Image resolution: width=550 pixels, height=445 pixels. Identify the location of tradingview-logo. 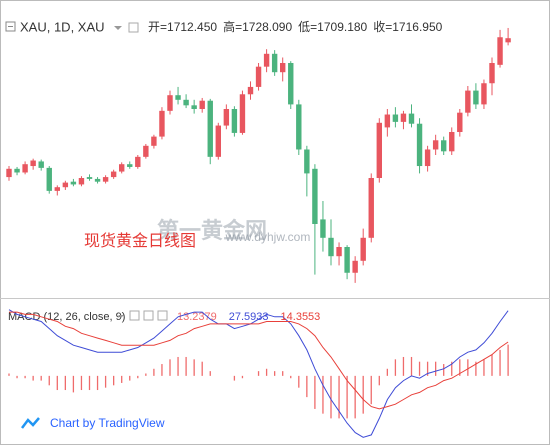
(30, 423).